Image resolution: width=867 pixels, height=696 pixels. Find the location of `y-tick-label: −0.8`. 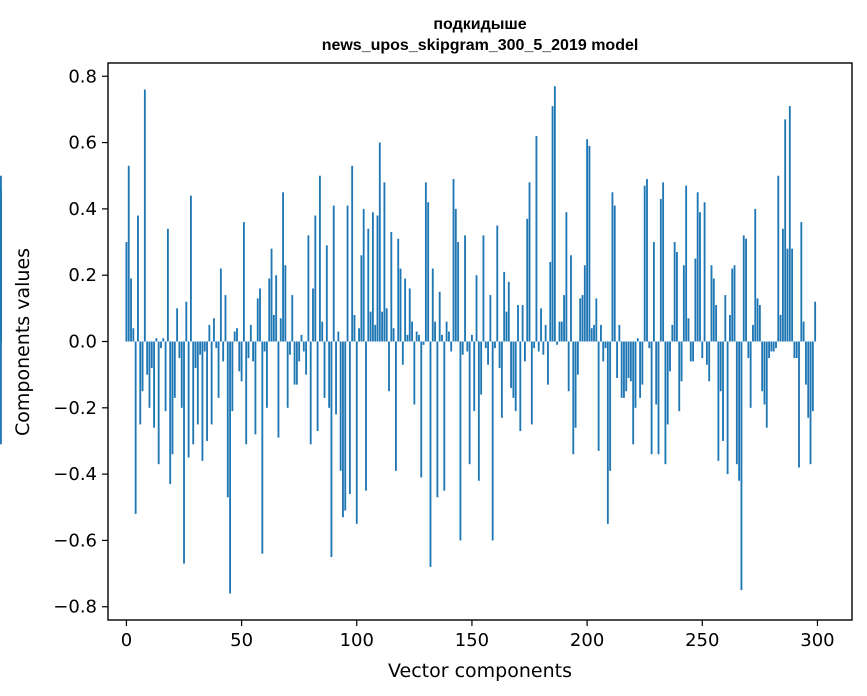

y-tick-label: −0.8 is located at coordinates (75, 607).